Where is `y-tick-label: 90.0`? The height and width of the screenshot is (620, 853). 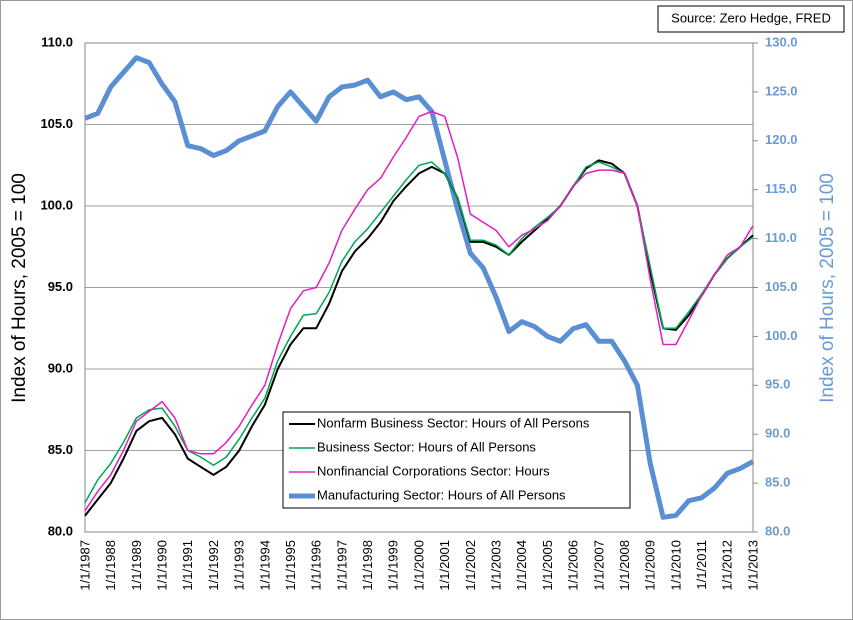
y-tick-label: 90.0 is located at coordinates (60, 367).